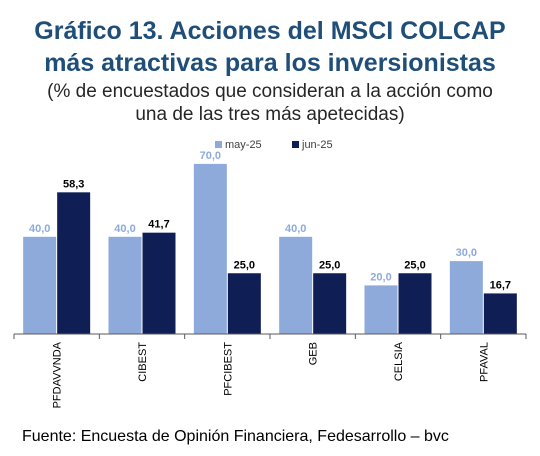 This screenshot has height=456, width=540. What do you see at coordinates (295, 229) in the screenshot?
I see `data-label-geb-may-25: 40,0` at bounding box center [295, 229].